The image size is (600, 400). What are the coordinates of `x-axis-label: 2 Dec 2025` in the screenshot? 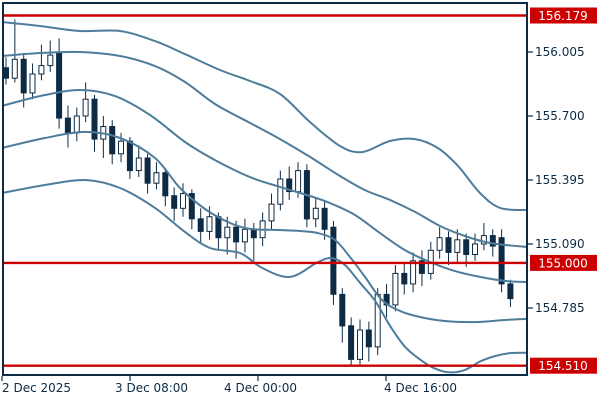 It's located at (36, 388).